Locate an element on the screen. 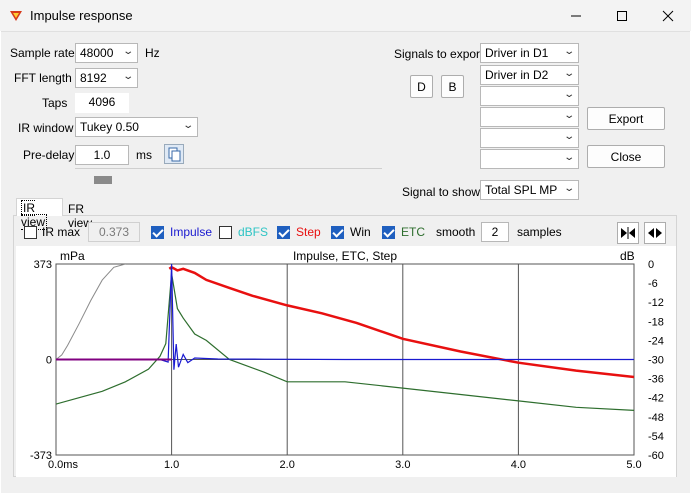  signal-to-show-value: Total SPL MP is located at coordinates (521, 190).